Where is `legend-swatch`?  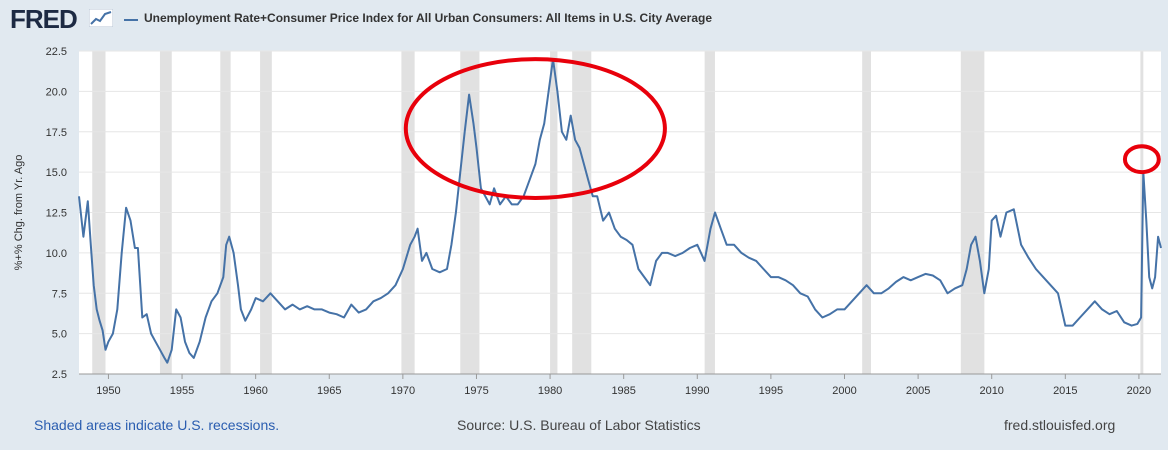
legend-swatch is located at coordinates (131, 20).